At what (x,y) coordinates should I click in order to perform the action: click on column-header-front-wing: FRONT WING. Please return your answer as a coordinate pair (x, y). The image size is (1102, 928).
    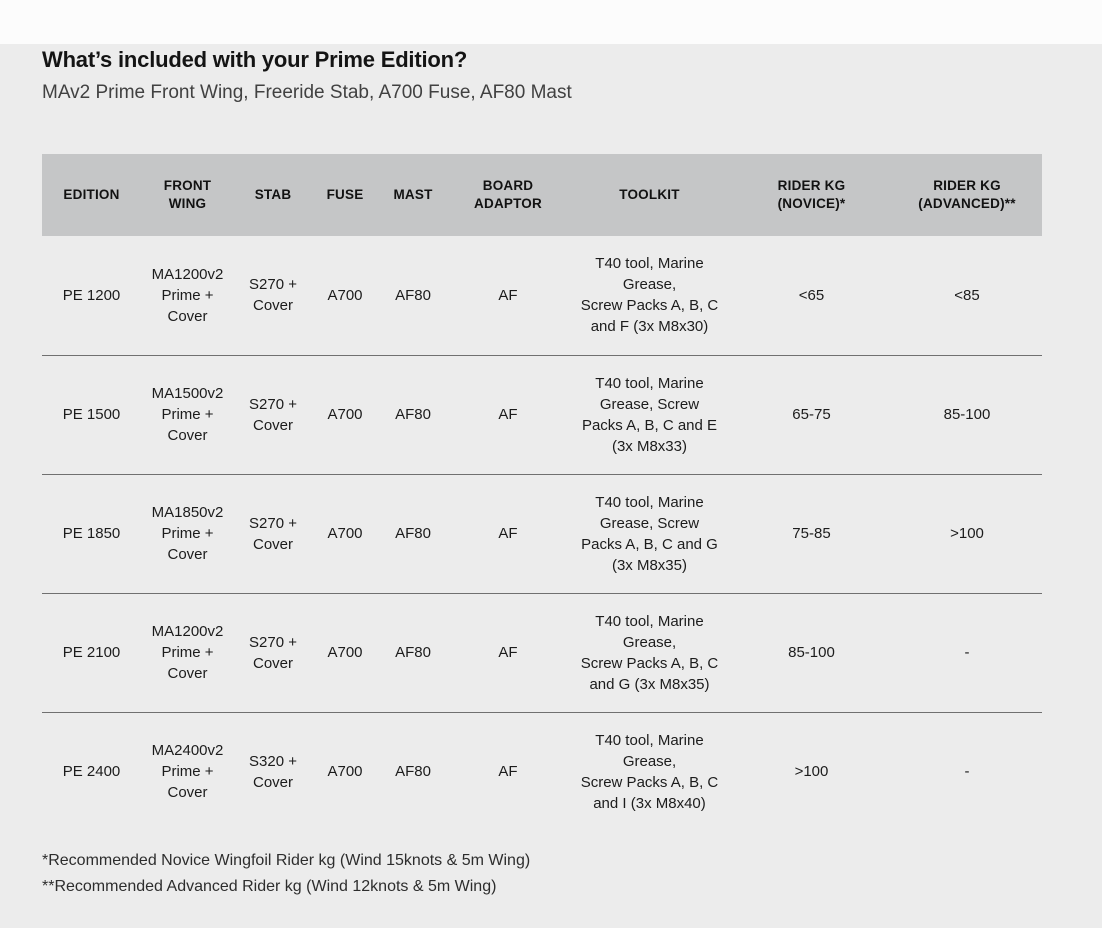
    Looking at the image, I should click on (187, 194).